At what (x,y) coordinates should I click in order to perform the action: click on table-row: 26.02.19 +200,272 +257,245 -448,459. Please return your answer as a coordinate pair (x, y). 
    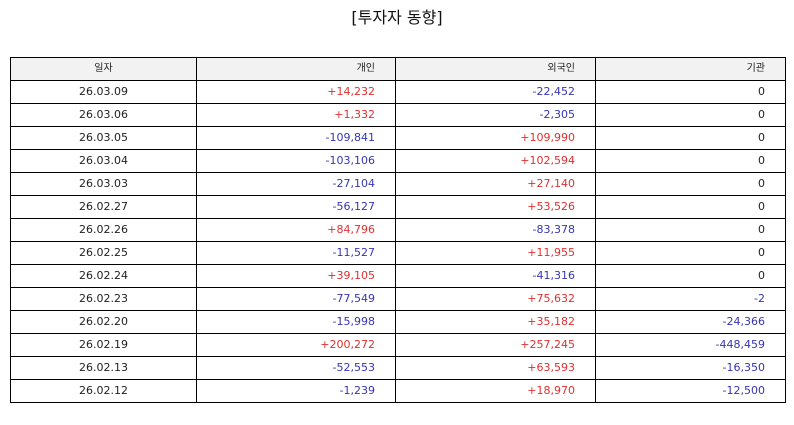
    Looking at the image, I should click on (398, 345).